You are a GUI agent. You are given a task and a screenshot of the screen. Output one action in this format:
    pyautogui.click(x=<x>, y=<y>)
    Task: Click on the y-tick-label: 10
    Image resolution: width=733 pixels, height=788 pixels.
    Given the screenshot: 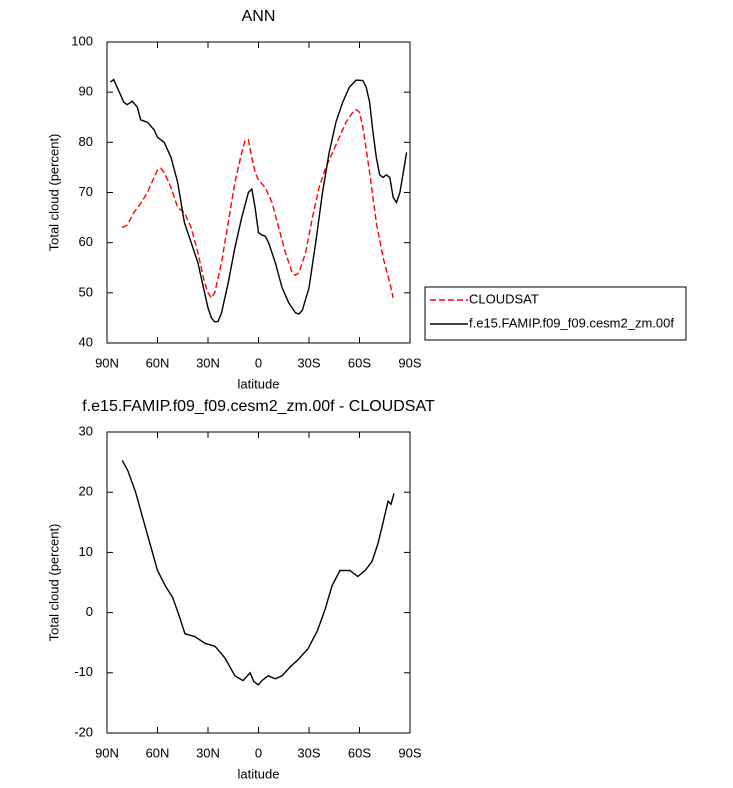 What is the action you would take?
    pyautogui.click(x=86, y=551)
    